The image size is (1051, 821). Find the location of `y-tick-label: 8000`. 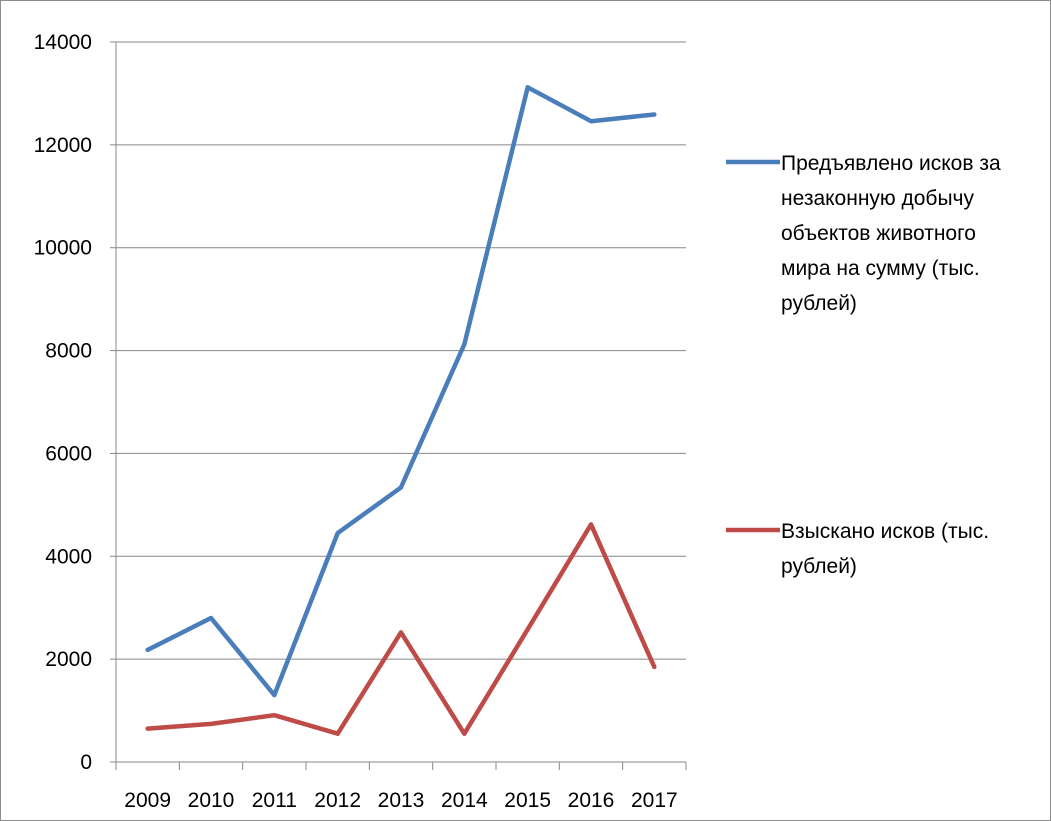

y-tick-label: 8000 is located at coordinates (68, 351).